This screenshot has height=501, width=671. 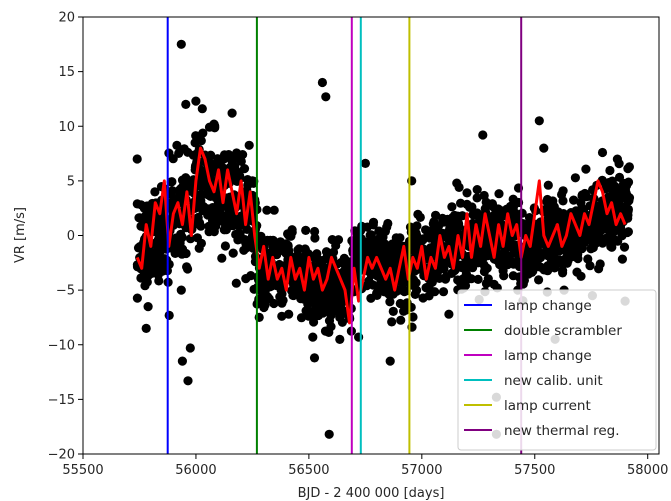 What do you see at coordinates (371, 493) in the screenshot?
I see `x-axis-label: BJD - 2 400 000 [days]` at bounding box center [371, 493].